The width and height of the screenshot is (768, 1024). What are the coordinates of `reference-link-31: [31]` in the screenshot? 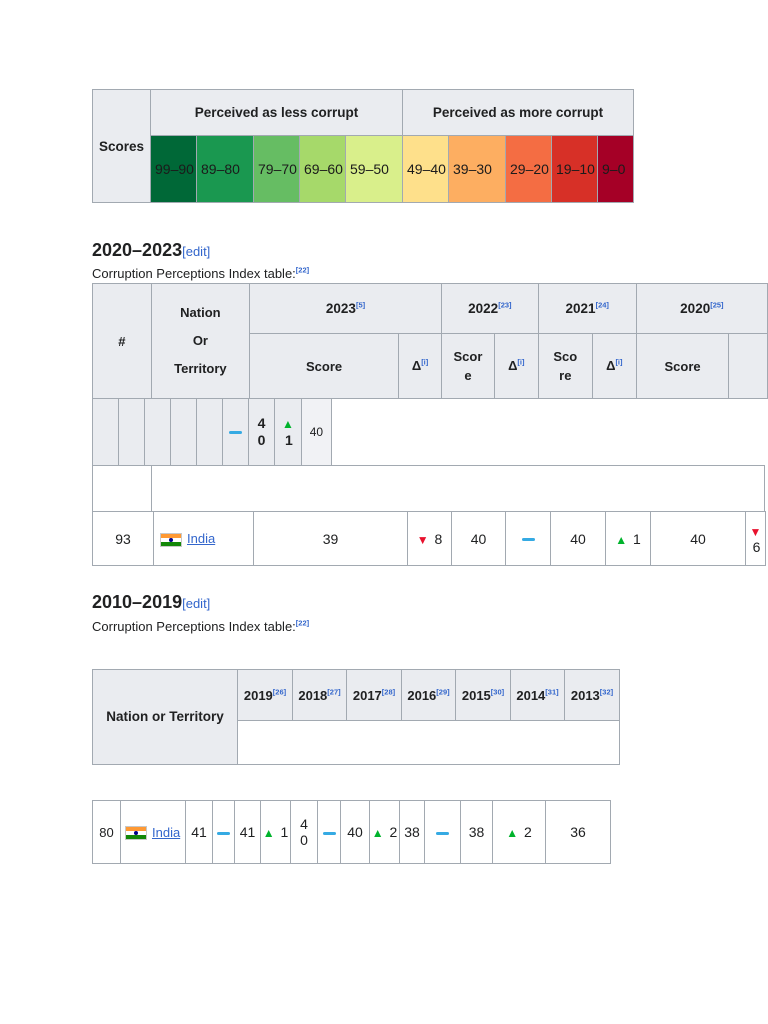 It's located at (552, 692).